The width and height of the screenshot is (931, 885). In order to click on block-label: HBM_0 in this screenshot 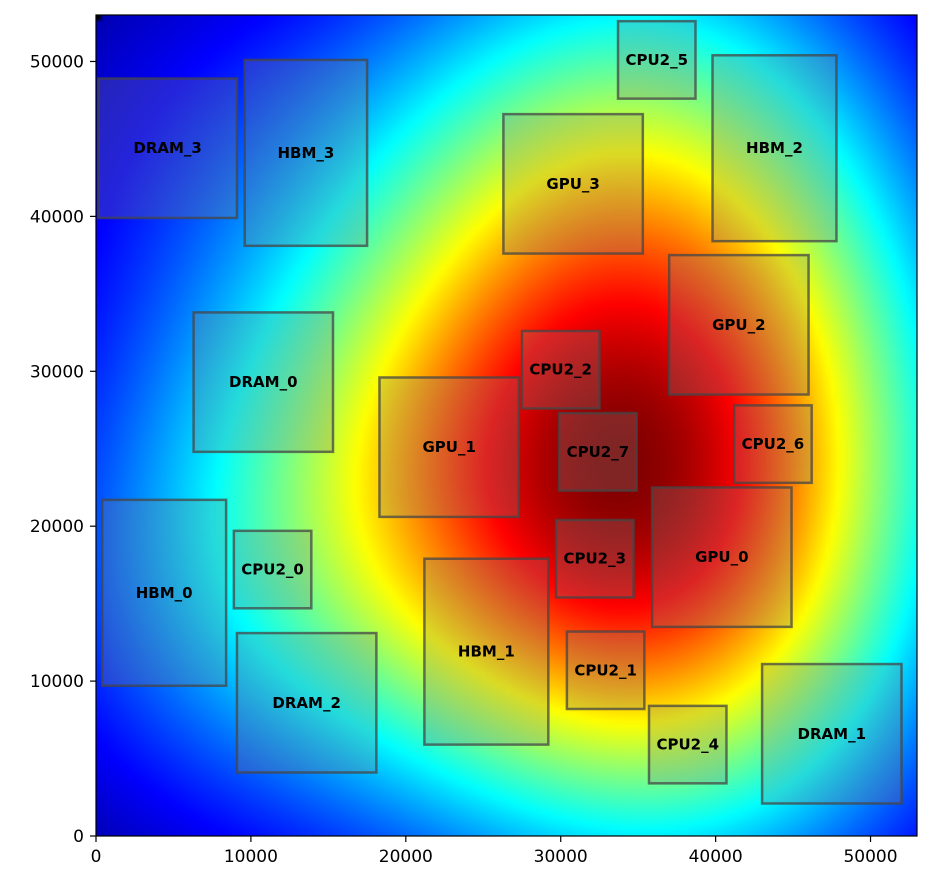, I will do `click(164, 593)`.